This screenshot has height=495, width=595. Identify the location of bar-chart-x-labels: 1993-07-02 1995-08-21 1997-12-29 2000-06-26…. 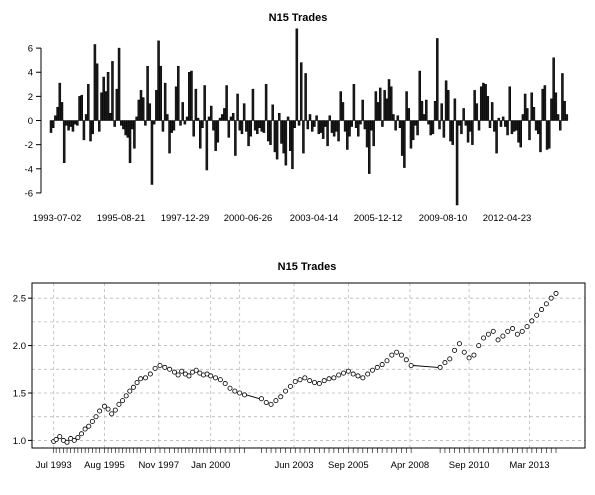
(282, 218).